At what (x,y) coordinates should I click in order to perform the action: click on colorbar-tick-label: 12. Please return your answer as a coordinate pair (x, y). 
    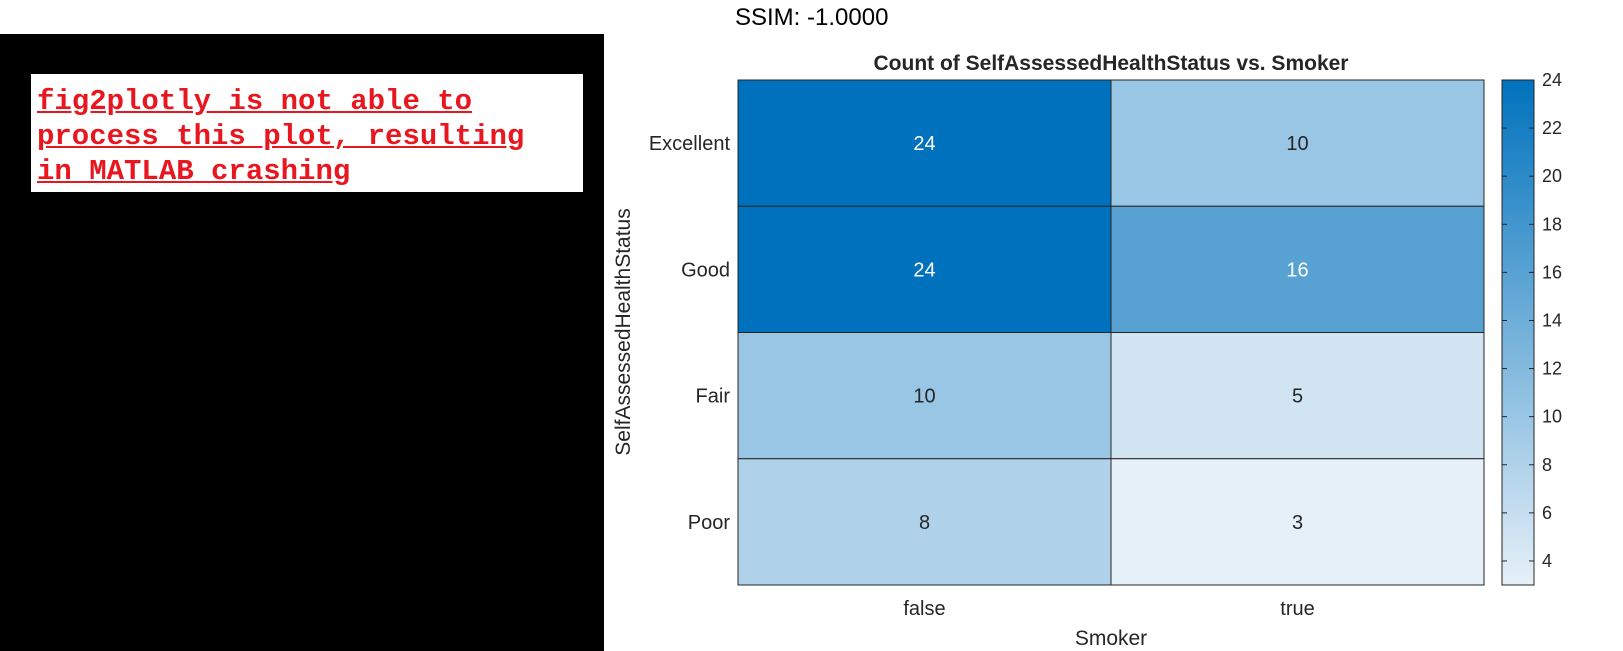
    Looking at the image, I should click on (1552, 369).